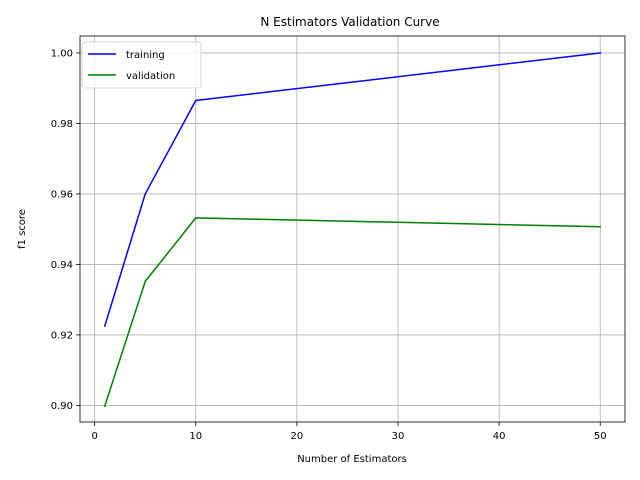 Image resolution: width=640 pixels, height=480 pixels. What do you see at coordinates (62, 406) in the screenshot?
I see `y-tick-label: 0.90` at bounding box center [62, 406].